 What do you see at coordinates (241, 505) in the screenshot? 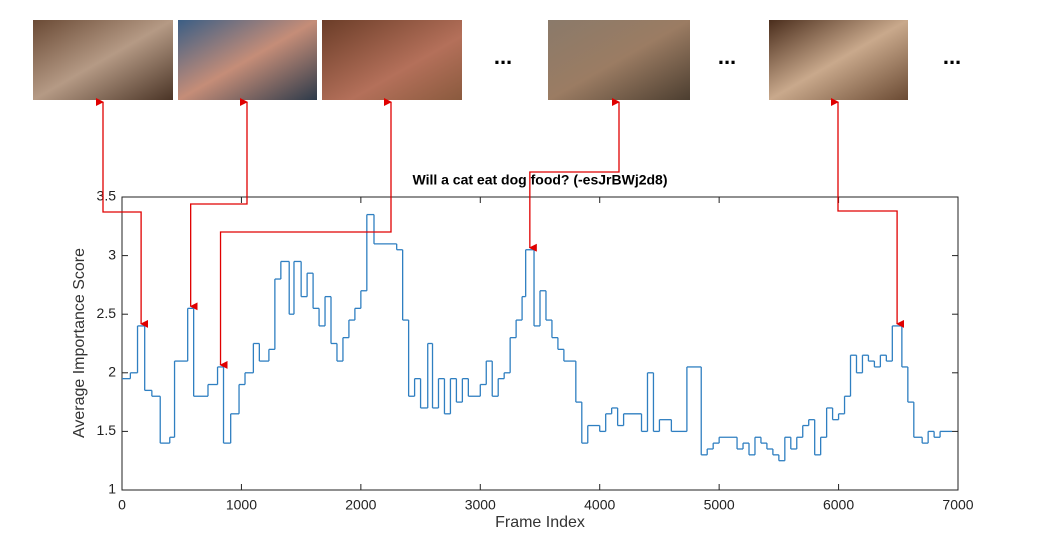
I see `x-tick-label: 1000` at bounding box center [241, 505].